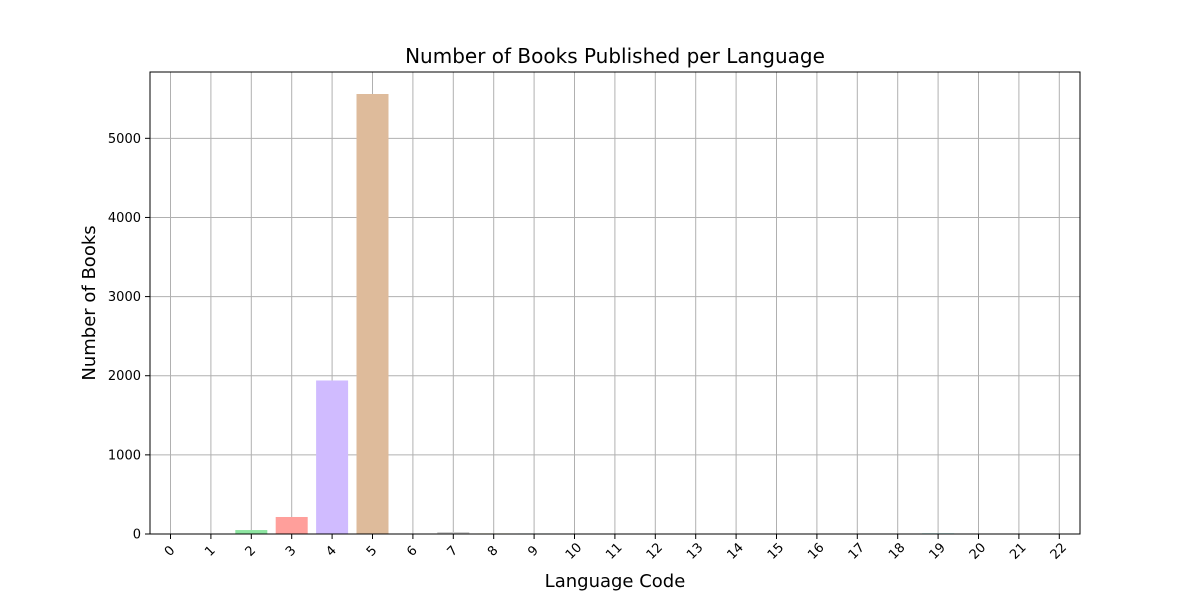  I want to click on y-tick-label: 4000, so click(124, 218).